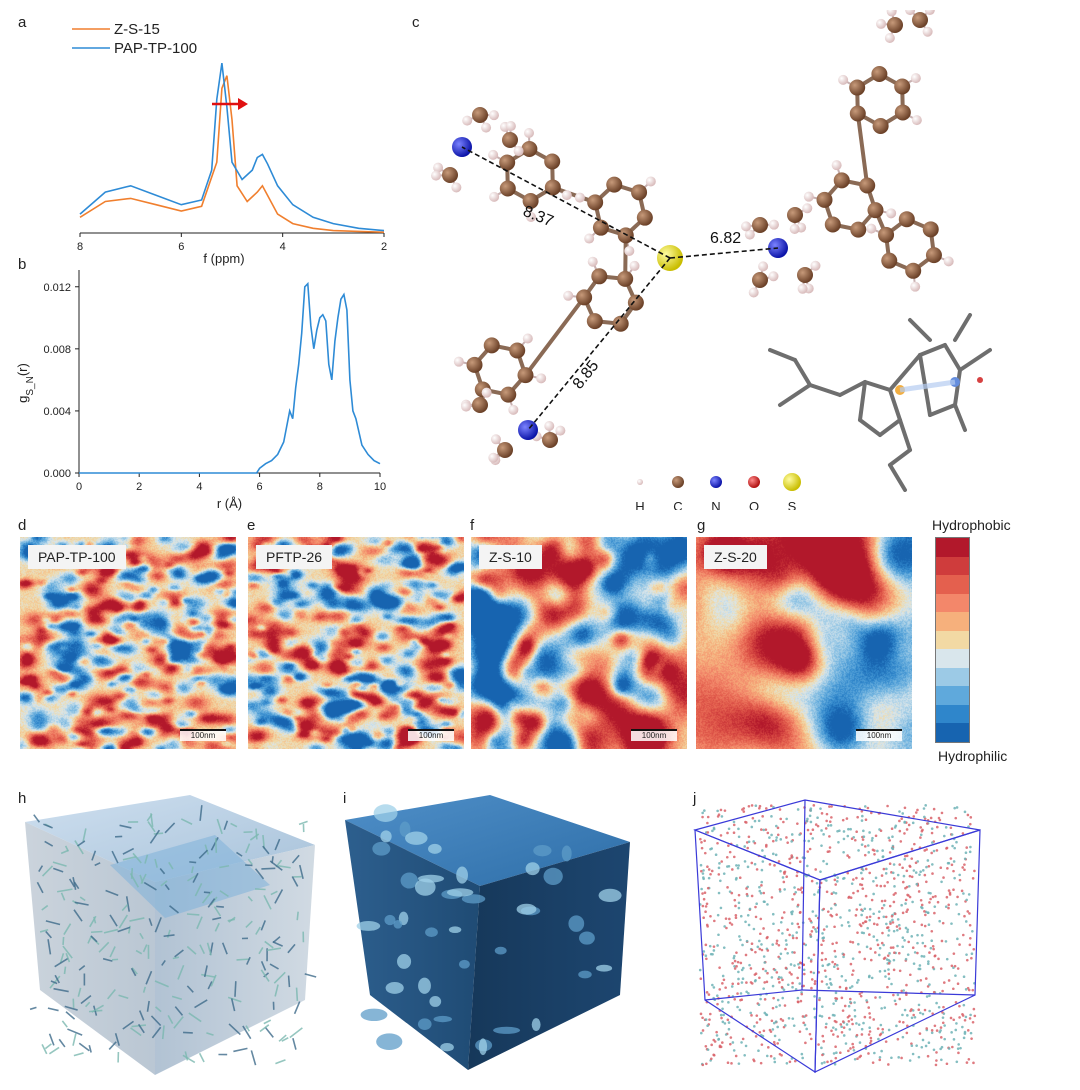 The height and width of the screenshot is (1090, 1080). What do you see at coordinates (952, 584) in the screenshot?
I see `colorbar-step` at bounding box center [952, 584].